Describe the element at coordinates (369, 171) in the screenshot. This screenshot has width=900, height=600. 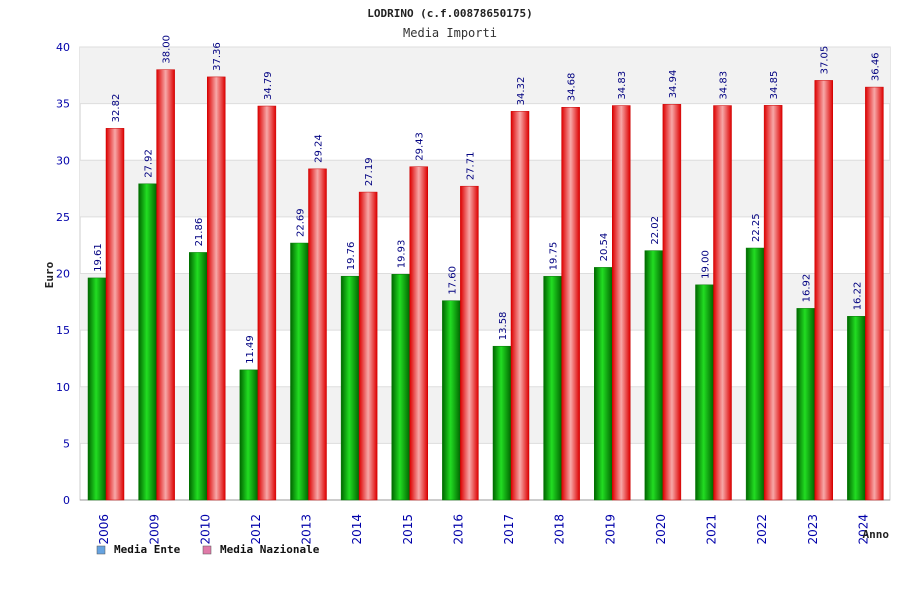
I see `bar-label-media-nazionale: 27.19` at that location.